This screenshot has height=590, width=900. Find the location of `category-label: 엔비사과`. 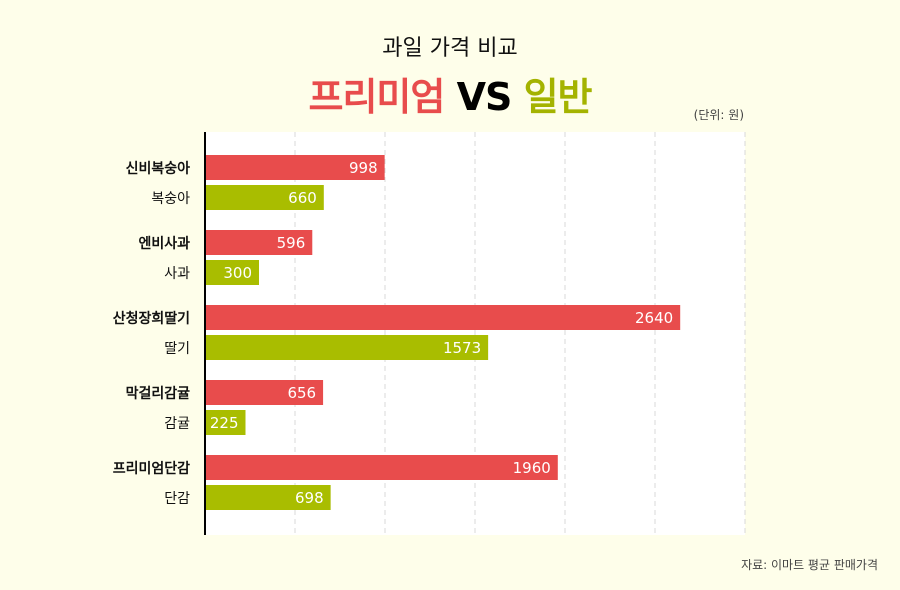

category-label: 엔비사과 is located at coordinates (164, 243).